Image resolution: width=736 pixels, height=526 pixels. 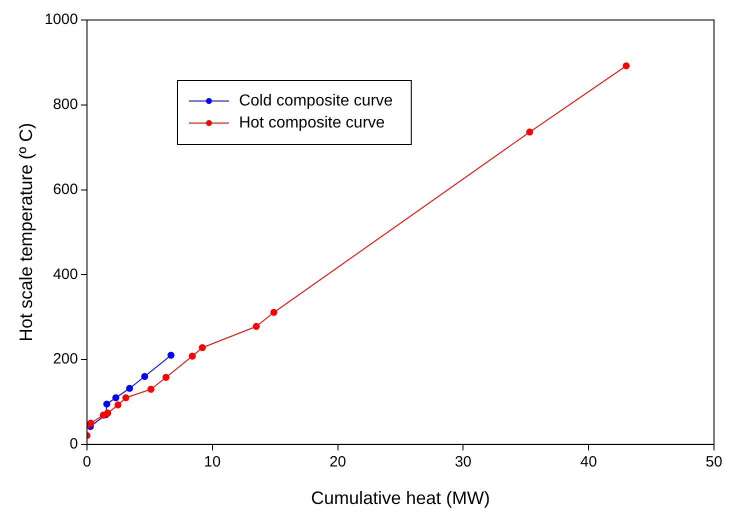 What do you see at coordinates (588, 462) in the screenshot?
I see `x-tick-label: 40` at bounding box center [588, 462].